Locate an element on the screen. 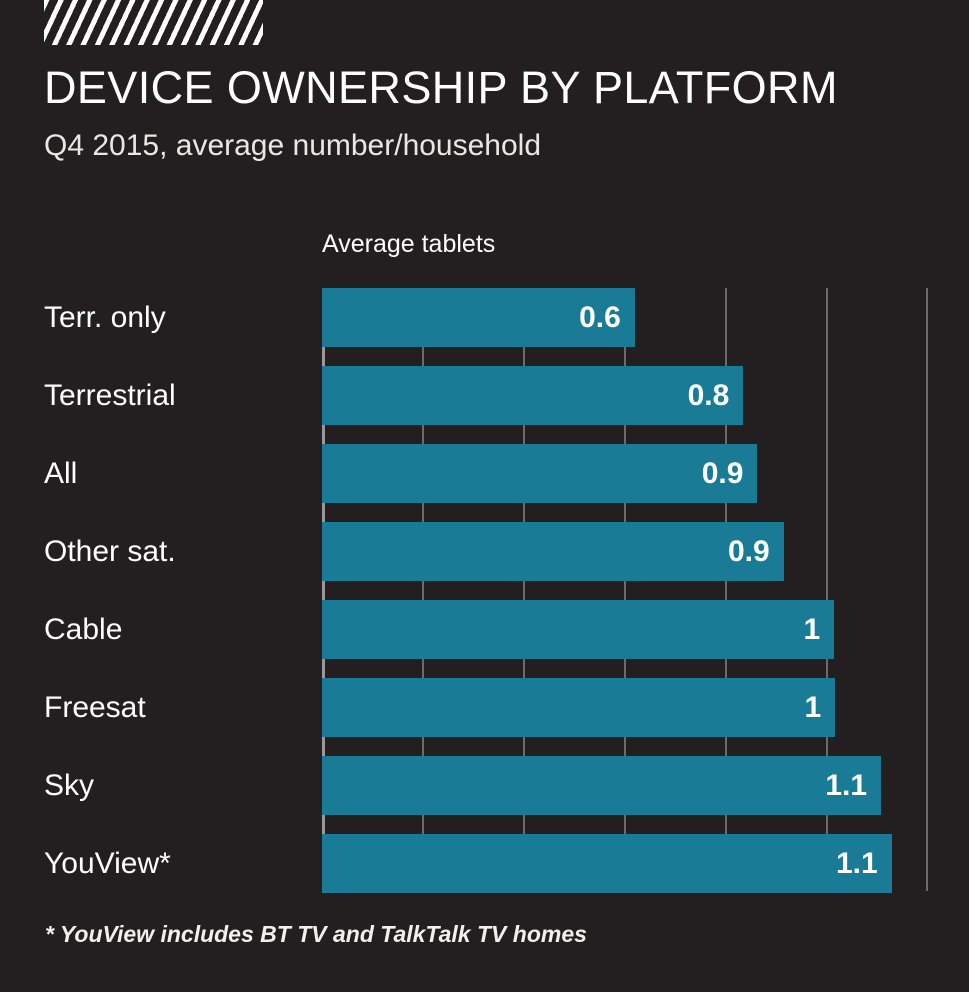 This screenshot has width=969, height=992. category-label: Sky is located at coordinates (69, 785).